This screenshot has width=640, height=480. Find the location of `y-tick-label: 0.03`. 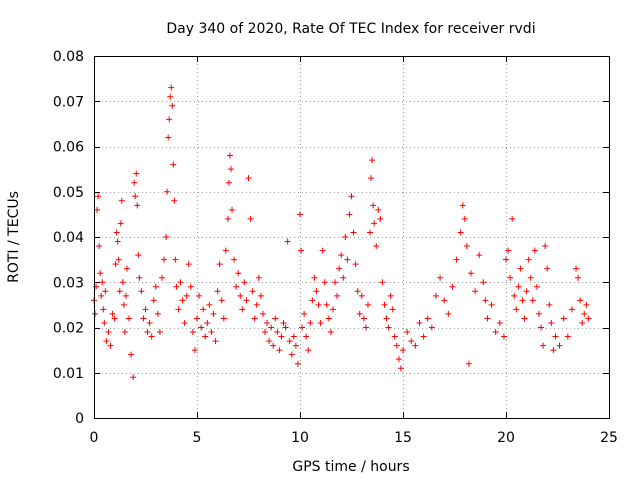

y-tick-label: 0.03 is located at coordinates (68, 283).